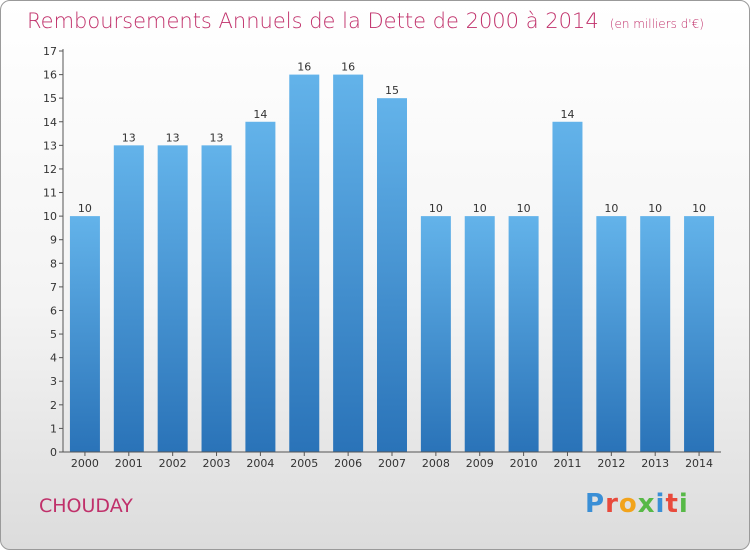 The height and width of the screenshot is (550, 750). Describe the element at coordinates (173, 137) in the screenshot. I see `bar-value-label-2002: 13` at that location.